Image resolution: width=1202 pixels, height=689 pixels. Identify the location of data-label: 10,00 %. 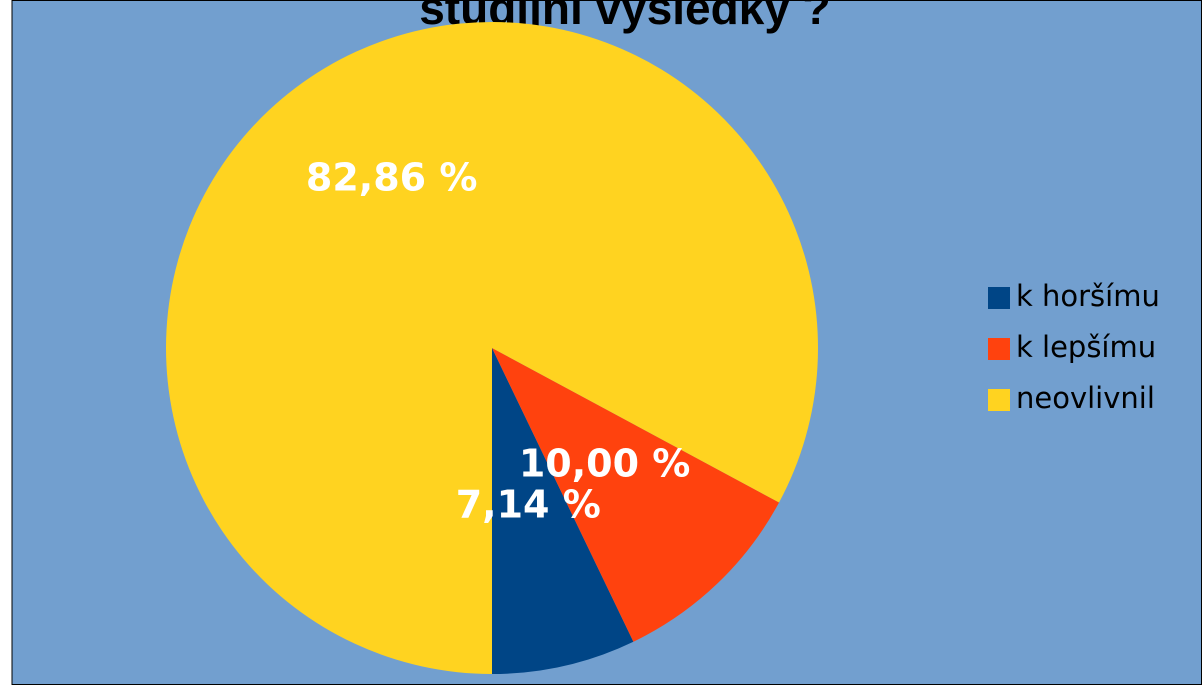
(605, 463).